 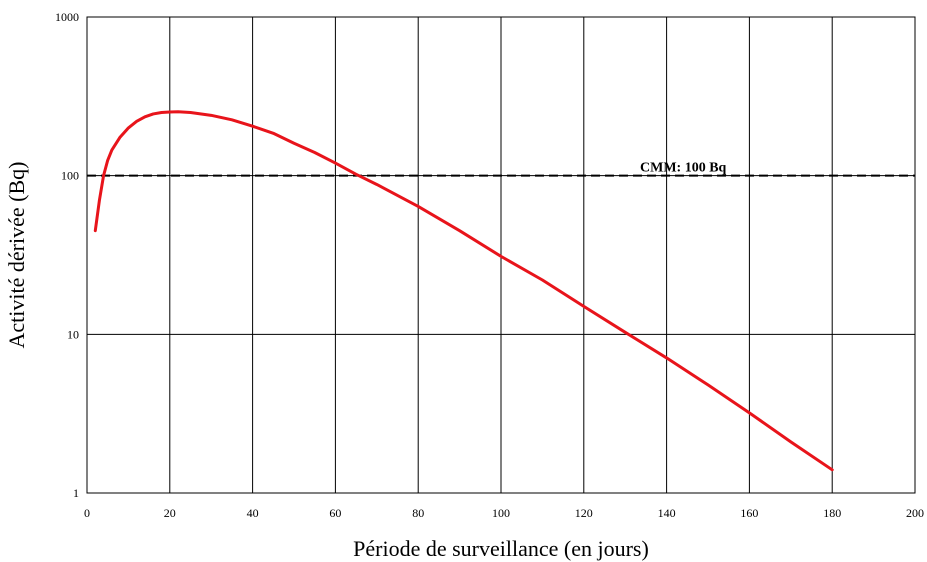 What do you see at coordinates (418, 513) in the screenshot?
I see `x-tick-label: 80` at bounding box center [418, 513].